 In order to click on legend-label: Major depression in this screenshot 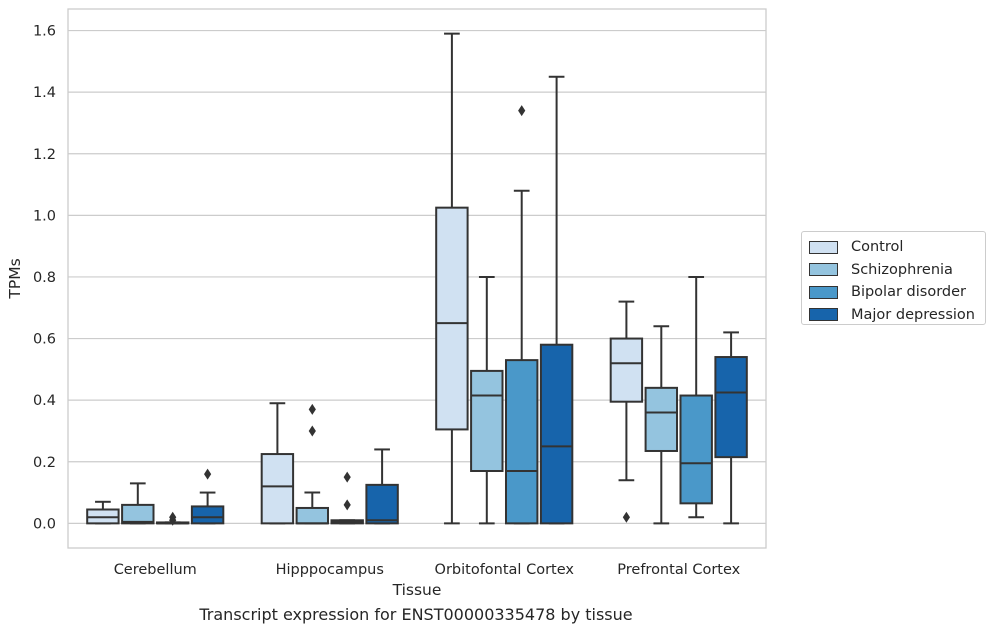, I will do `click(913, 314)`.